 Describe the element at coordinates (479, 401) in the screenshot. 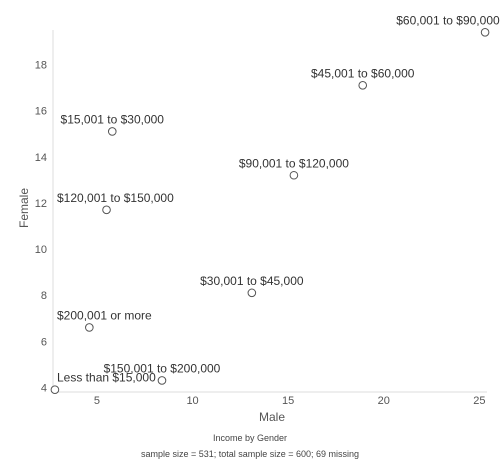

I see `x-tick-label: 25` at that location.